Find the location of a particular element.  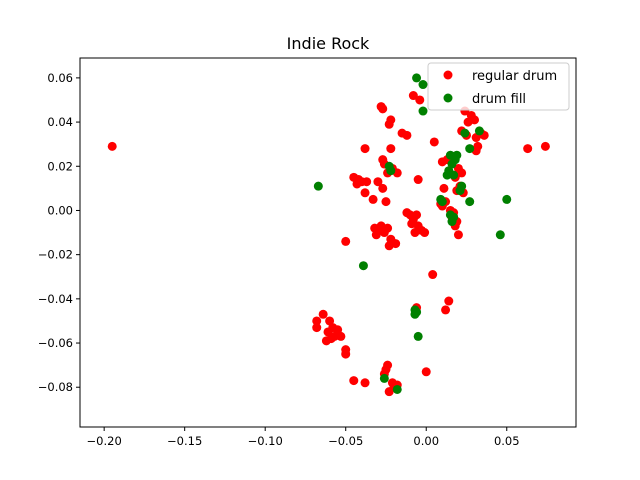

legend-box is located at coordinates (498, 86).